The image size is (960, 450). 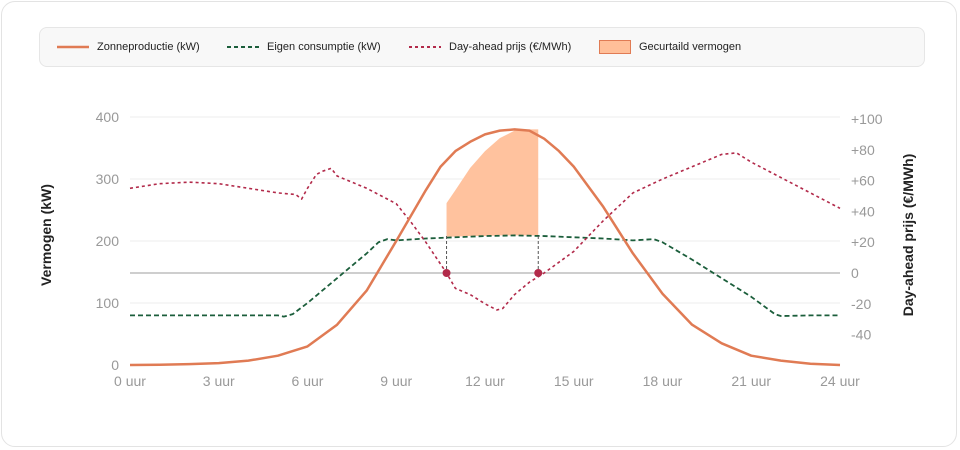 What do you see at coordinates (690, 47) in the screenshot?
I see `legend-label-curtailed: Gecurtaild vermogen` at bounding box center [690, 47].